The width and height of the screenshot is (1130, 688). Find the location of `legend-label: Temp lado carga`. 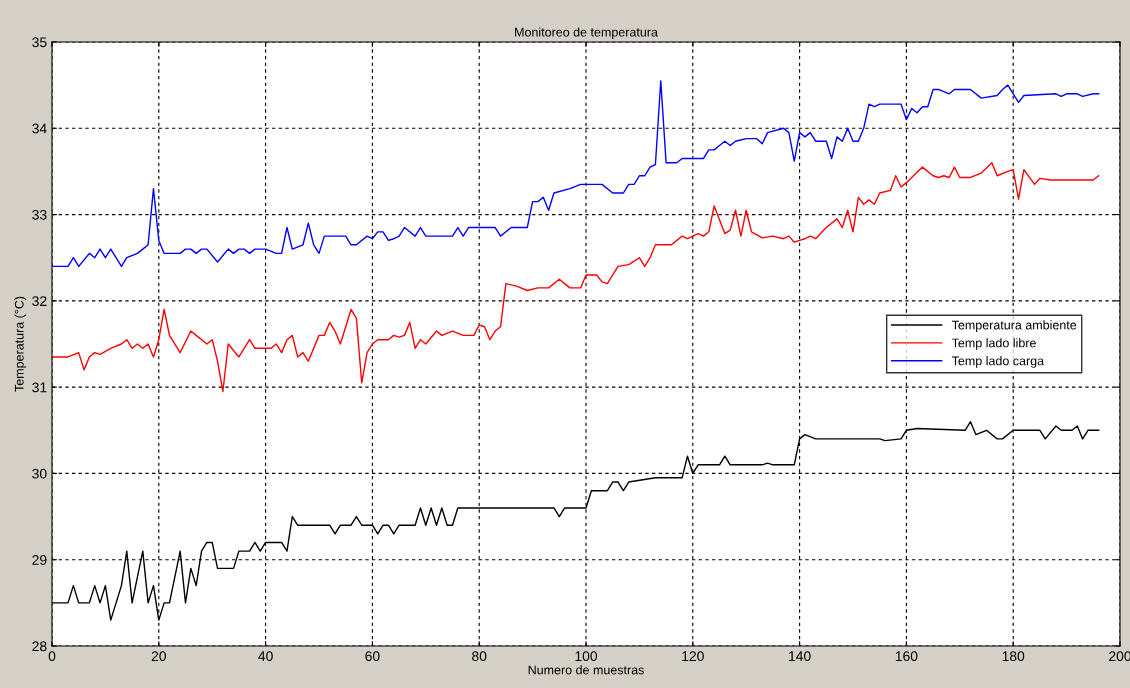

legend-label: Temp lado carga is located at coordinates (998, 362).